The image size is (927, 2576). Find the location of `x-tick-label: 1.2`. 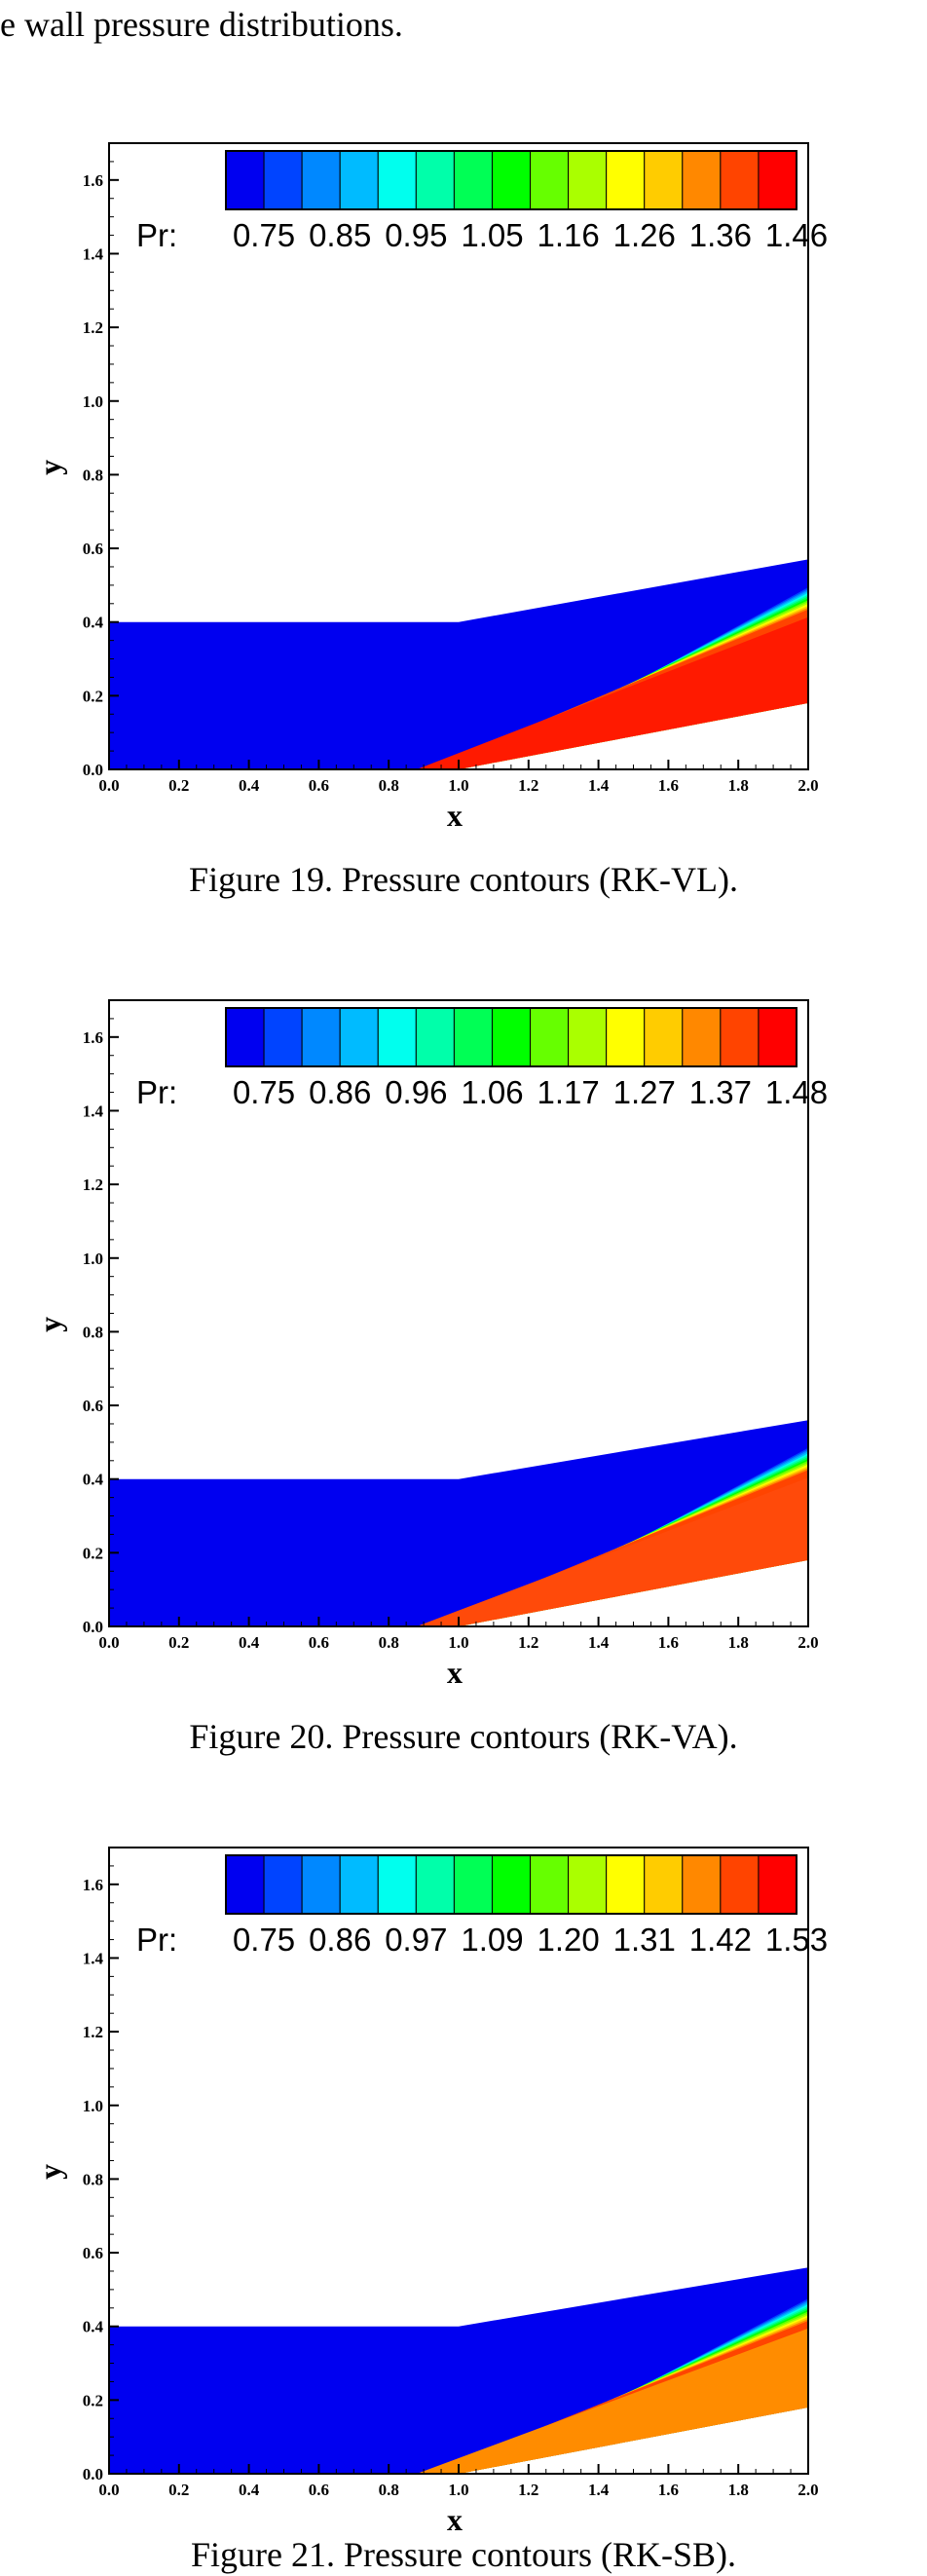

x-tick-label: 1.2 is located at coordinates (528, 1642).